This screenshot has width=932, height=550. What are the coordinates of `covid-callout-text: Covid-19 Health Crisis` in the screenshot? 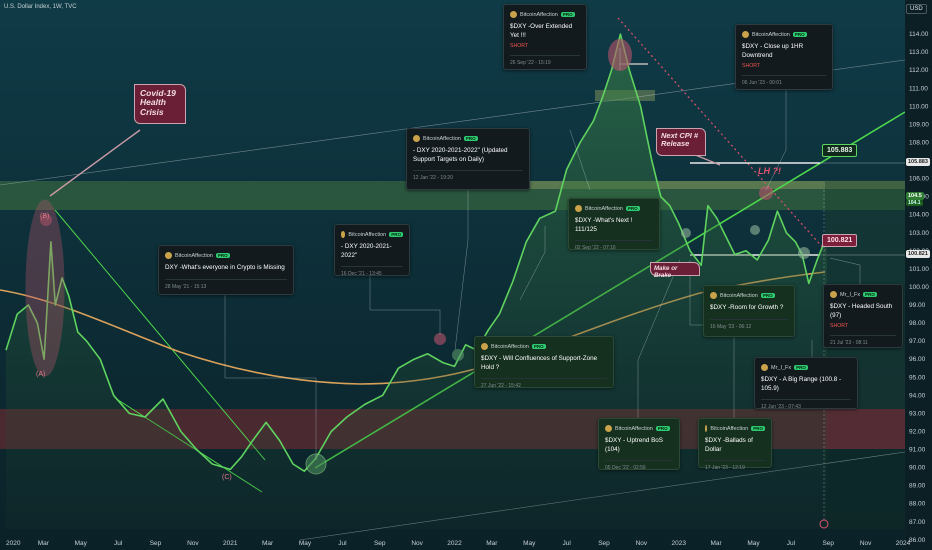 It's located at (158, 102).